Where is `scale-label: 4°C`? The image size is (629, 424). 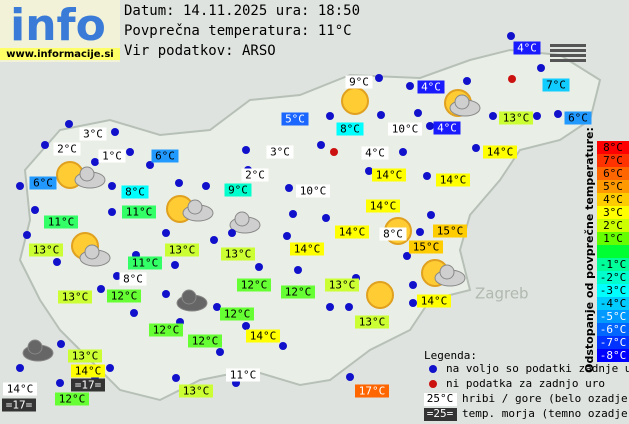 scale-label: 4°C is located at coordinates (613, 199).